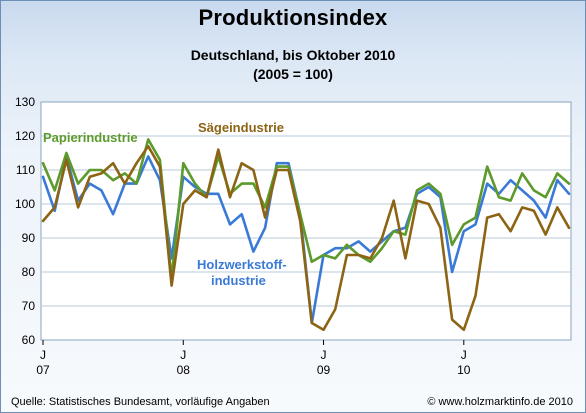 The image size is (586, 413). I want to click on chart-title: Produktionsindex, so click(293, 17).